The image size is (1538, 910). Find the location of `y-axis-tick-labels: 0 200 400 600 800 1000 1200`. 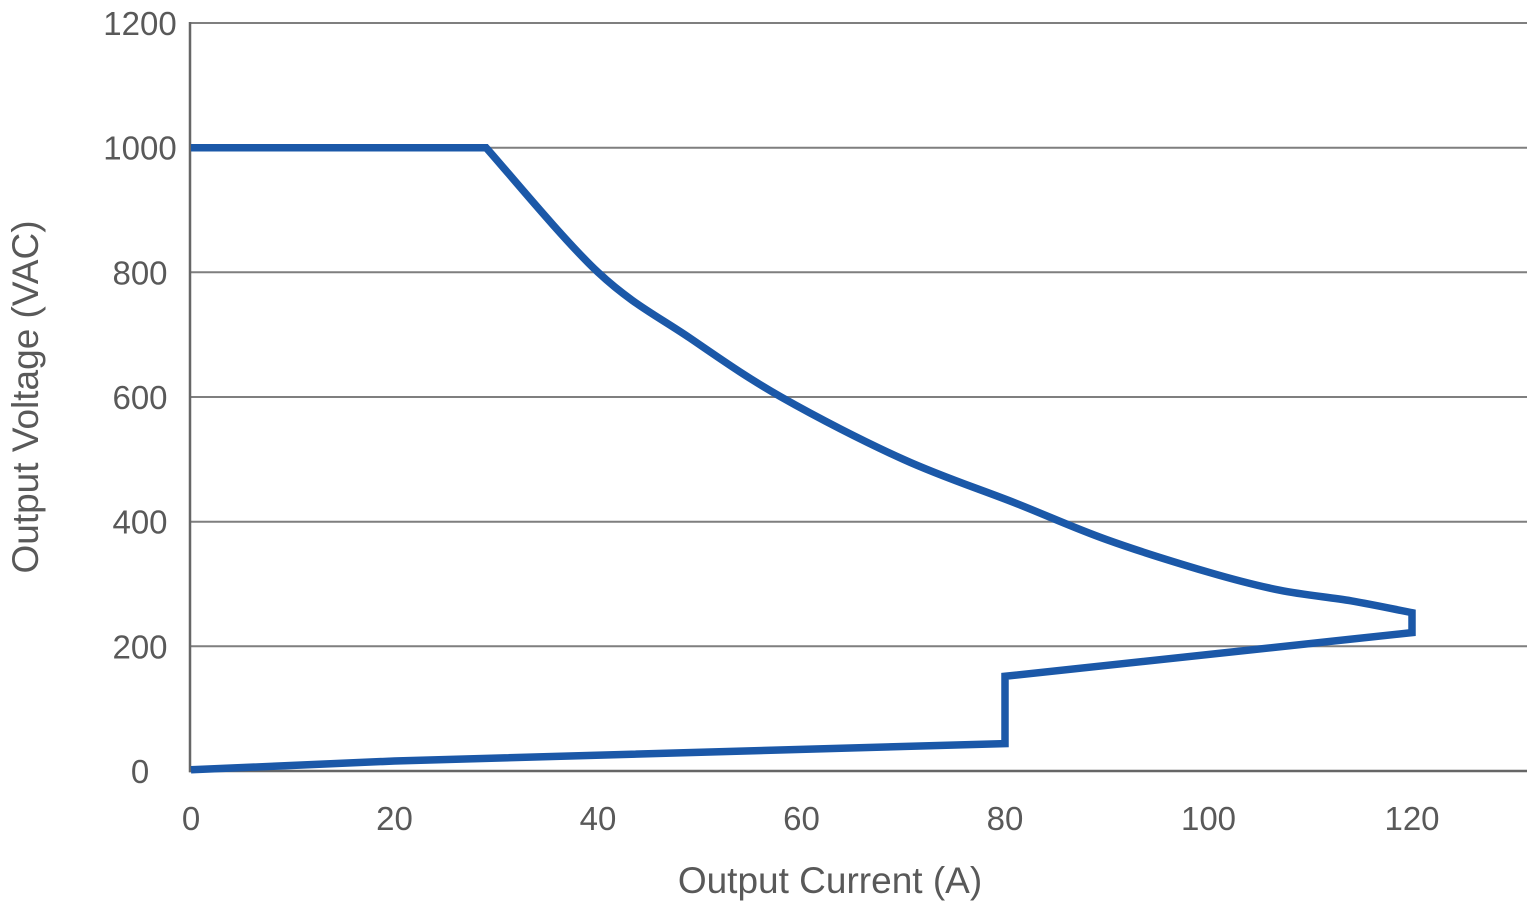

y-axis-tick-labels: 0 200 400 600 800 1000 1200 is located at coordinates (139, 397).